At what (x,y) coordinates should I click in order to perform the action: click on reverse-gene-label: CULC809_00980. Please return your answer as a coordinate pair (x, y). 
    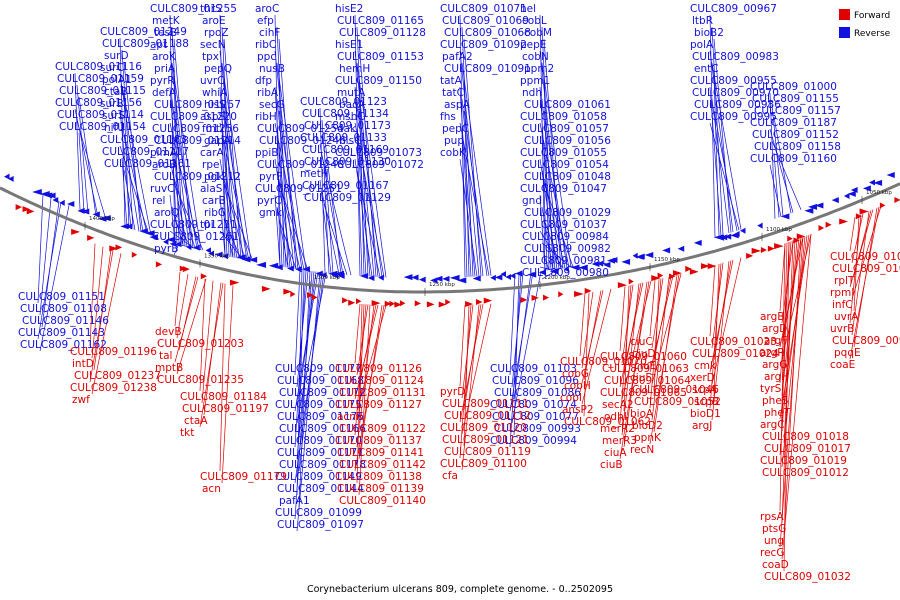
    Looking at the image, I should click on (565, 273).